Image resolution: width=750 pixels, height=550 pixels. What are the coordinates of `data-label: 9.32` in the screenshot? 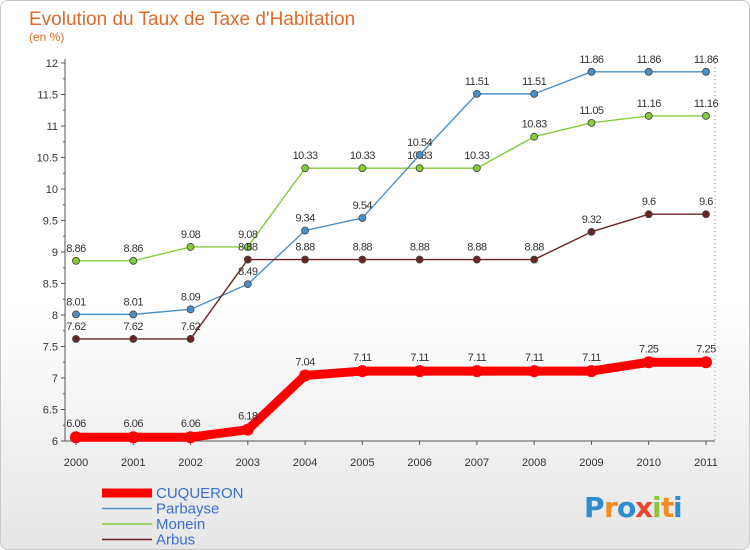 It's located at (592, 220).